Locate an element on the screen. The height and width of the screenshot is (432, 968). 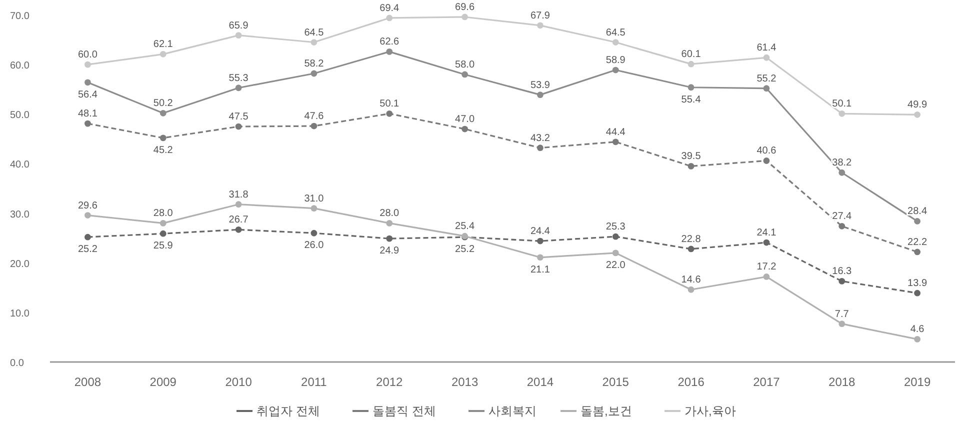
data-label: 31.8 is located at coordinates (238, 194).